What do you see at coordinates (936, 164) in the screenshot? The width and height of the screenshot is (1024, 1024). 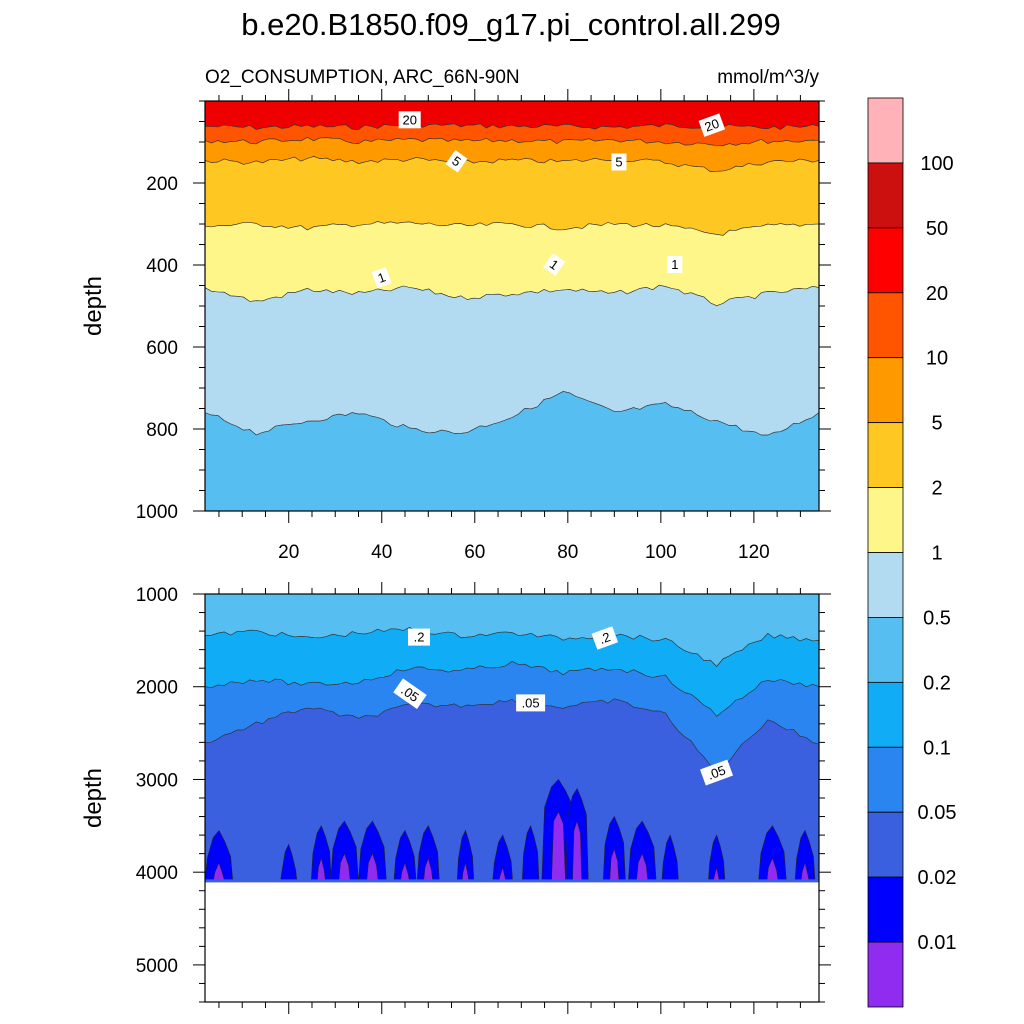 I see `colorbar-label: 100` at bounding box center [936, 164].